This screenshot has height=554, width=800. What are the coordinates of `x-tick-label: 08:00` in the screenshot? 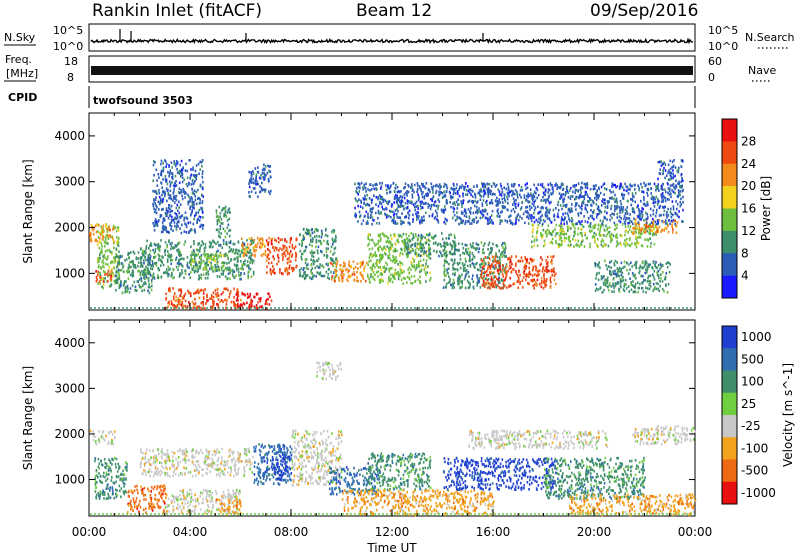 It's located at (291, 532).